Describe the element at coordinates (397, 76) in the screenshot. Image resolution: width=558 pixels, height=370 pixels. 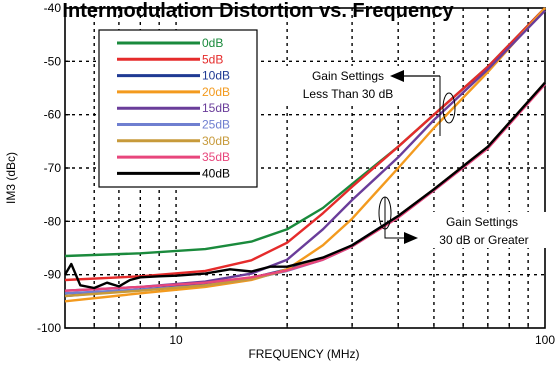
I see `annotation-upper-arrowhead` at that location.